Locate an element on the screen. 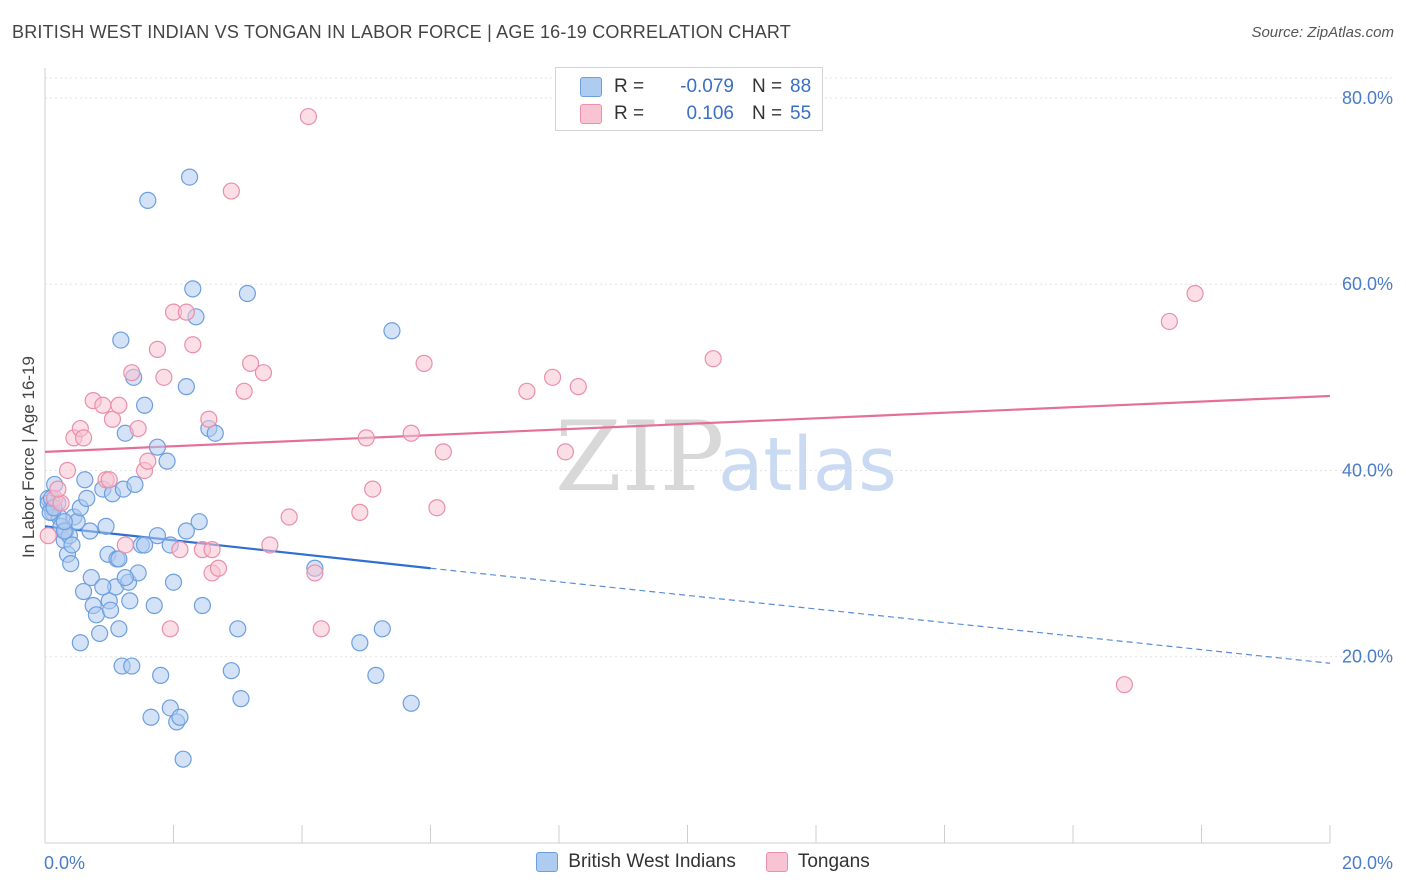  y-tick-label: 80.0% is located at coordinates (1367, 98).